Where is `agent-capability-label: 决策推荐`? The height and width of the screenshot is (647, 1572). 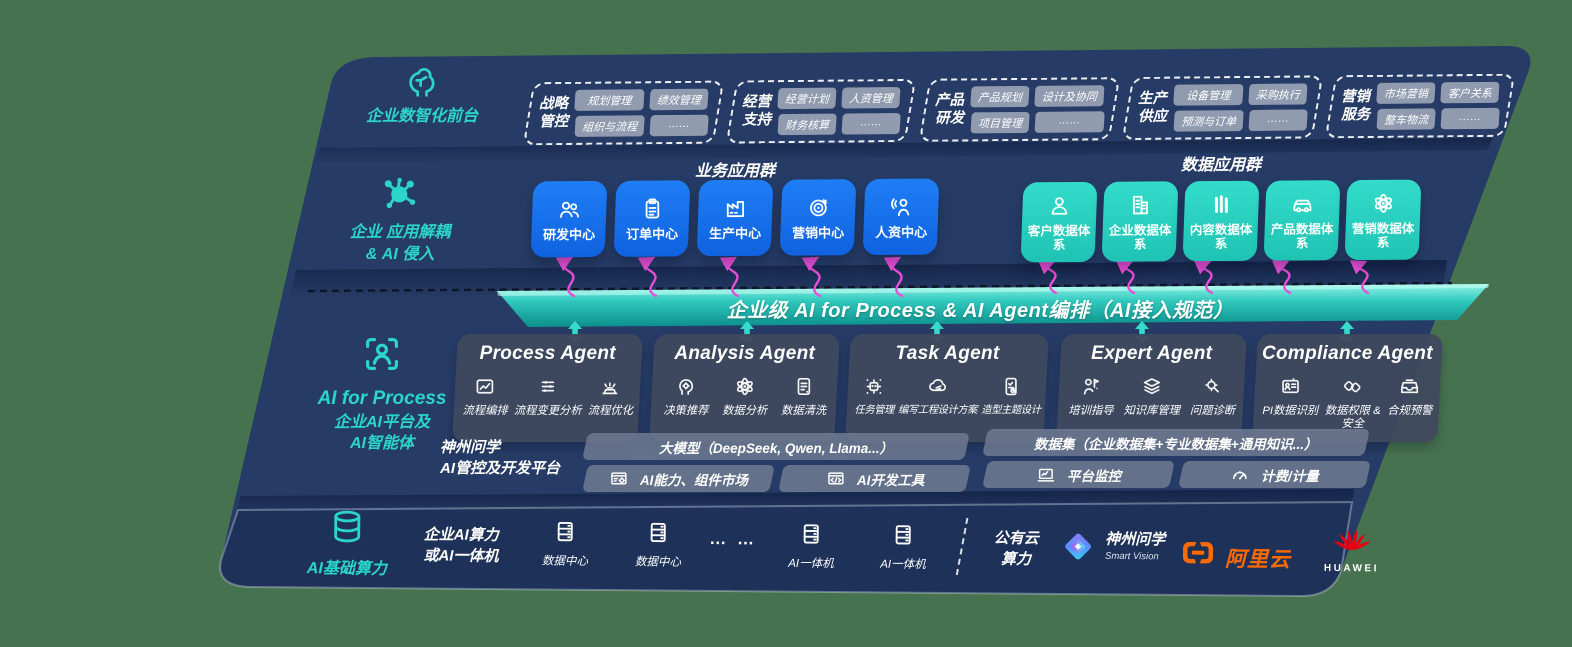
agent-capability-label: 决策推荐 is located at coordinates (685, 411).